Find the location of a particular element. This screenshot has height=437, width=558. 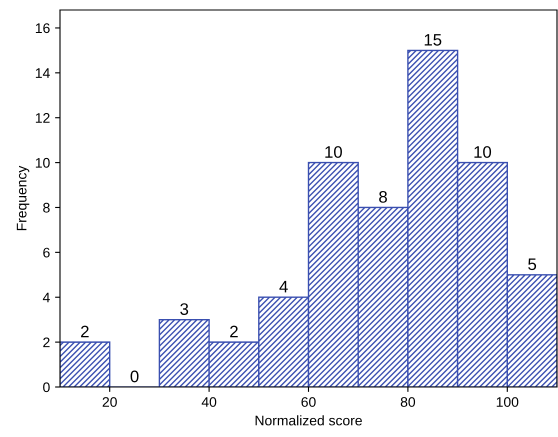

y-tick-label: 8 is located at coordinates (46, 207).